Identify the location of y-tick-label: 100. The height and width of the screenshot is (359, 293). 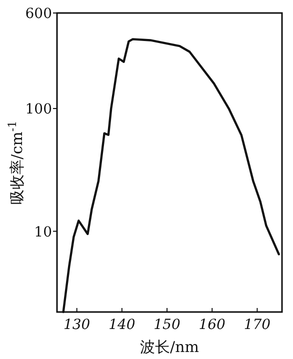
(38, 110).